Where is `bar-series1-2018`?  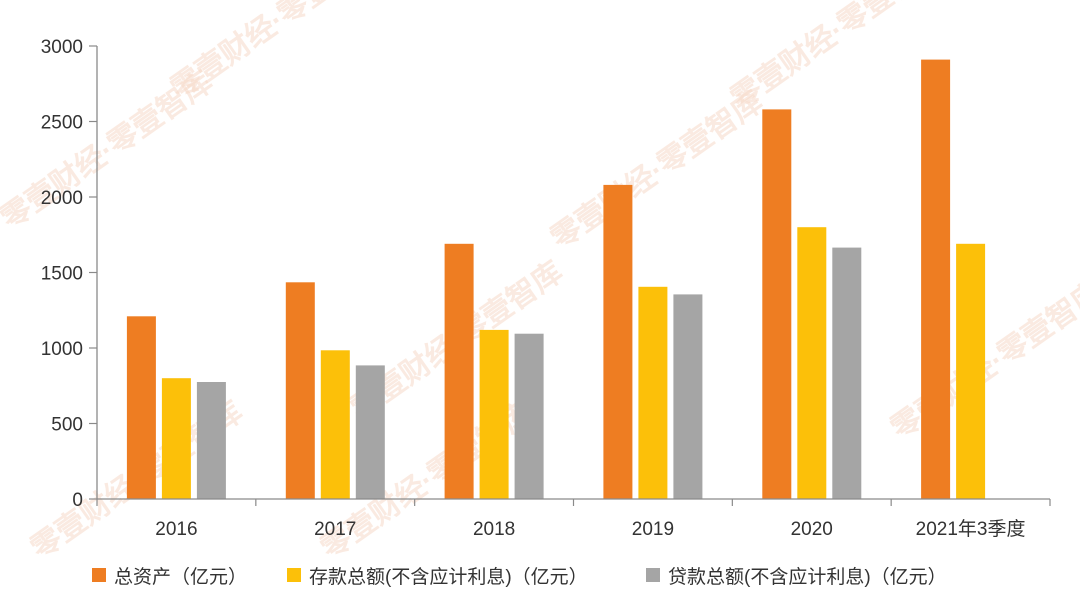
bar-series1-2018 is located at coordinates (459, 371).